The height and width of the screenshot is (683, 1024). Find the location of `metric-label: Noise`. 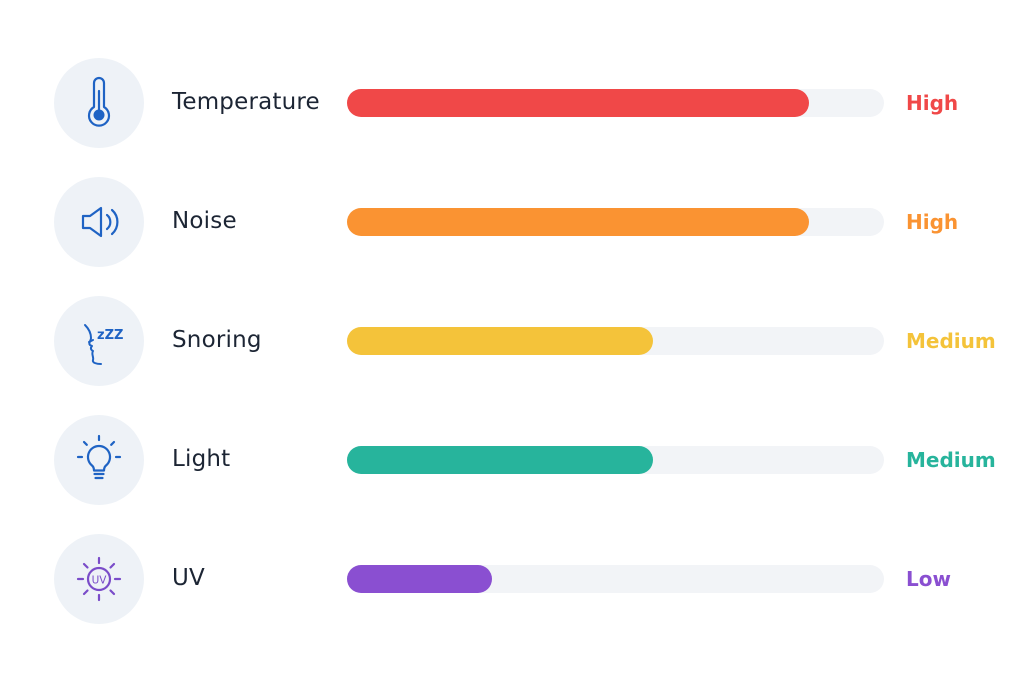

metric-label: Noise is located at coordinates (204, 221).